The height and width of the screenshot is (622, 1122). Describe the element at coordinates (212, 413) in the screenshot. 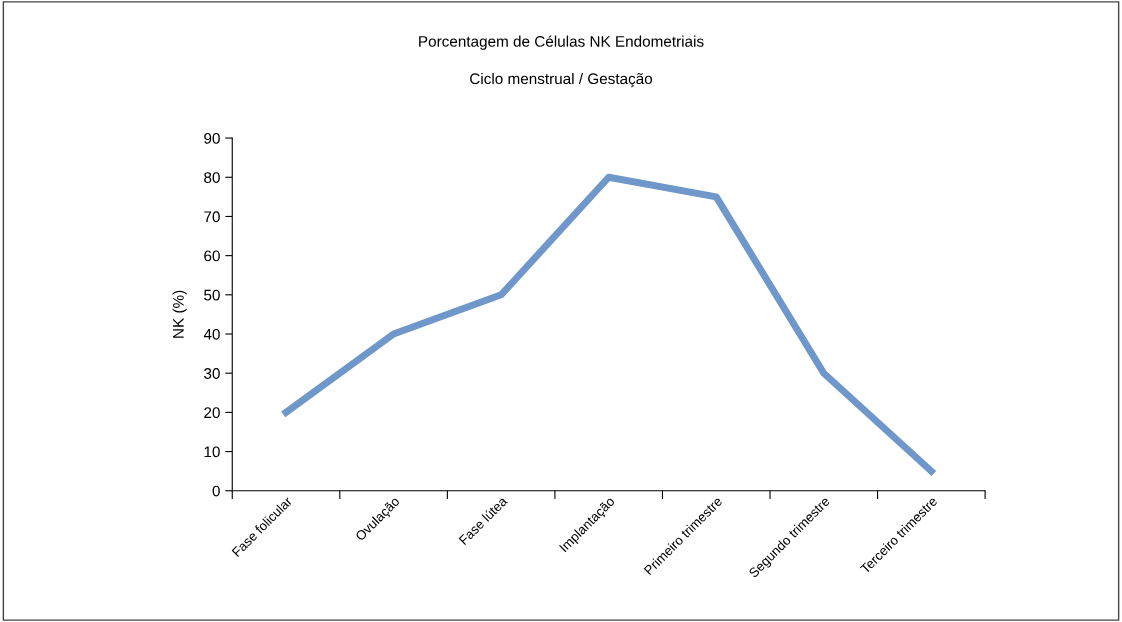

I see `y-tick-label: 20` at that location.